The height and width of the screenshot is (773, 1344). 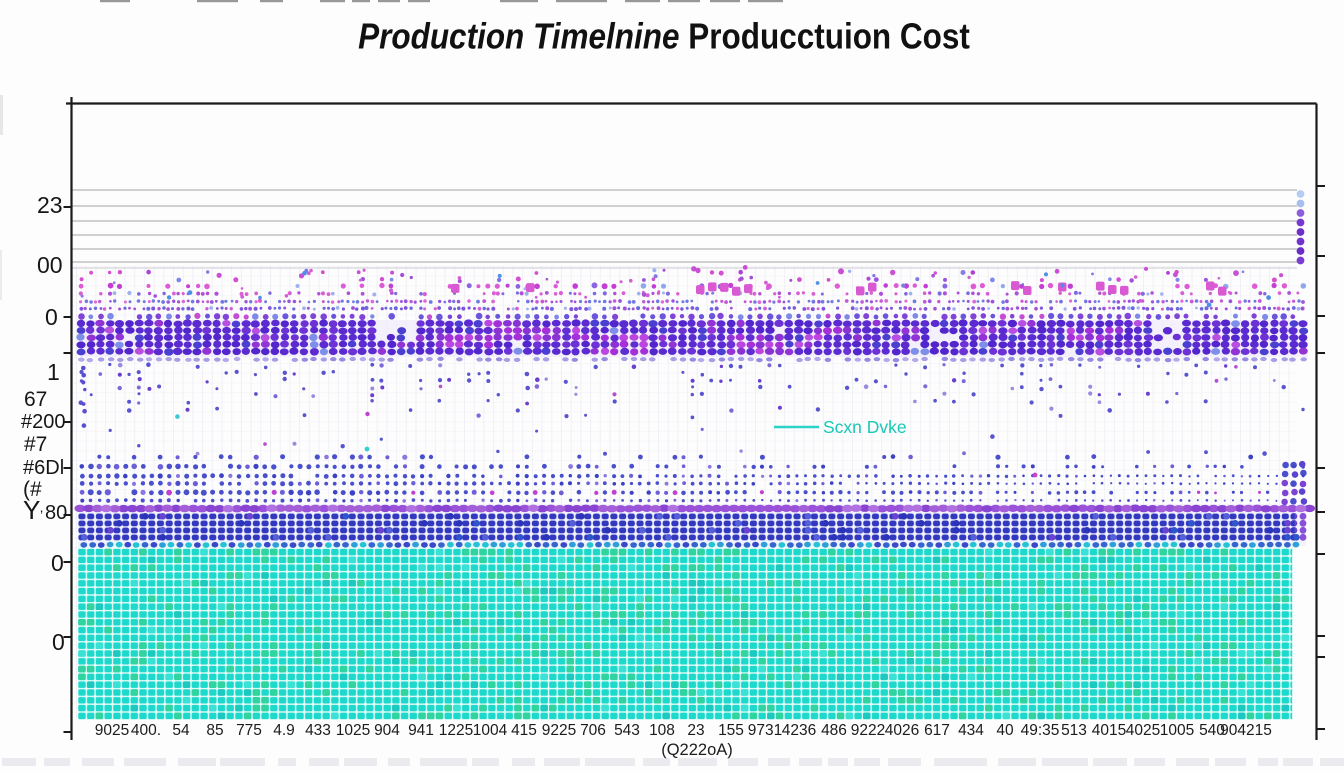 What do you see at coordinates (593, 730) in the screenshot?
I see `svg-text: 706` at bounding box center [593, 730].